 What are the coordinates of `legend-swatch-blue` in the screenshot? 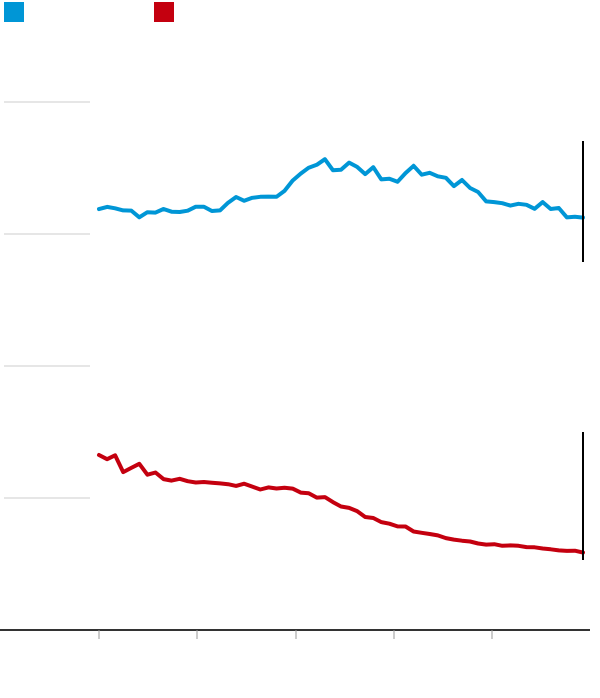 It's located at (14, 12).